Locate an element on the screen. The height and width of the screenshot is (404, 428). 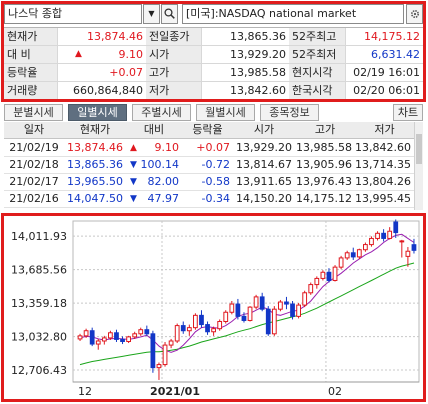
row-open: 14,150.20 is located at coordinates (264, 198).